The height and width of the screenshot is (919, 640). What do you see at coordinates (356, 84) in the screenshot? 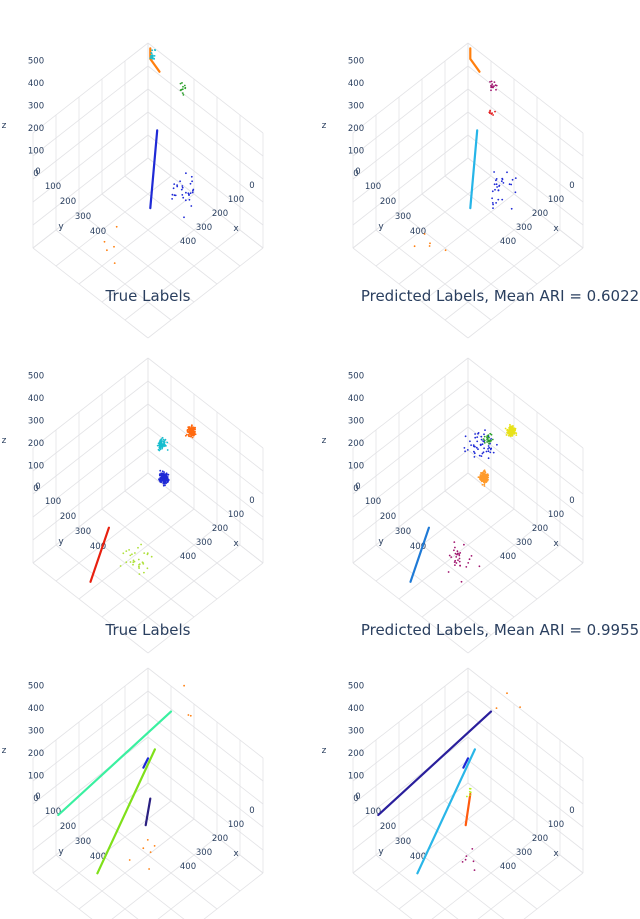
I see `z-tick-label: 400` at bounding box center [356, 84].